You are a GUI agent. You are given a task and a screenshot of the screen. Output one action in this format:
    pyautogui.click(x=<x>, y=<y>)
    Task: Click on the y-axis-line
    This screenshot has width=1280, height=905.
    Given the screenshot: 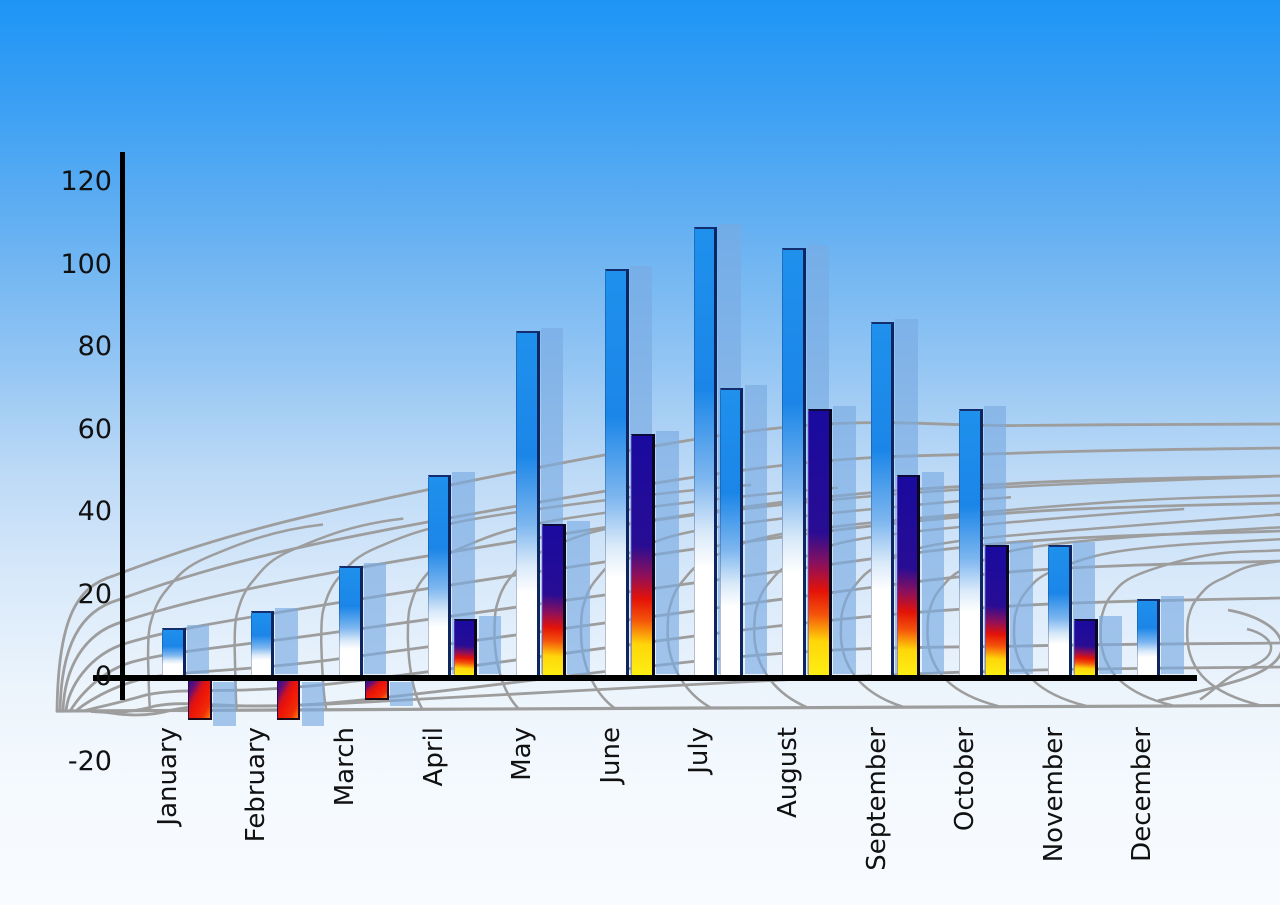 What is the action you would take?
    pyautogui.click(x=122, y=426)
    